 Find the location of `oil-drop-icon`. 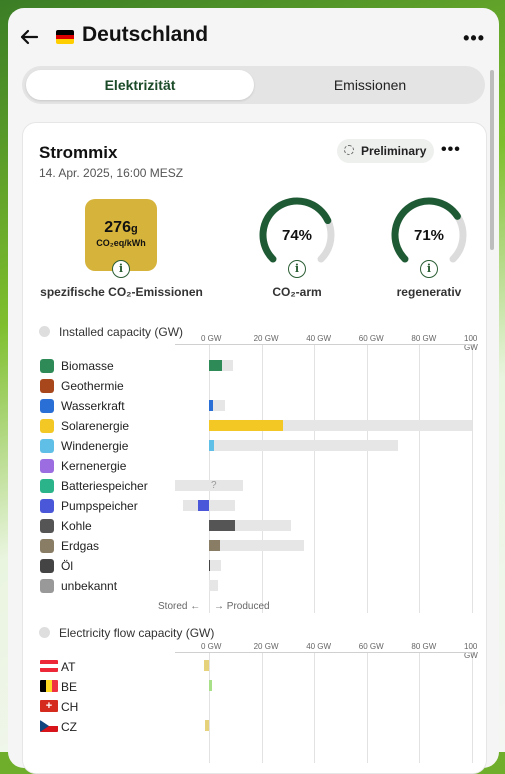

oil-drop-icon is located at coordinates (47, 566).